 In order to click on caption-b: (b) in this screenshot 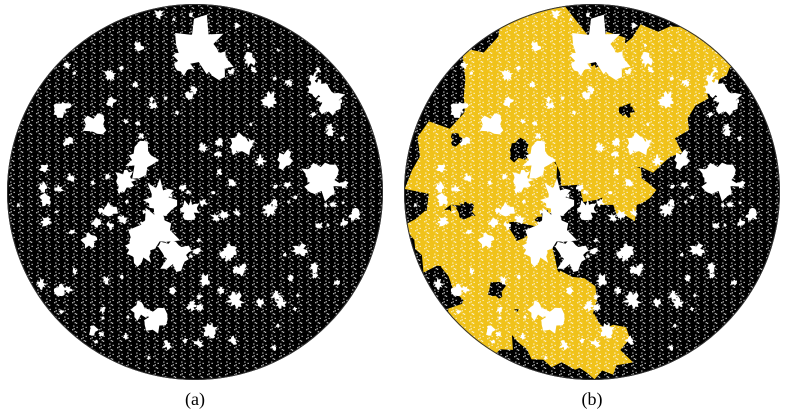, I will do `click(592, 399)`.